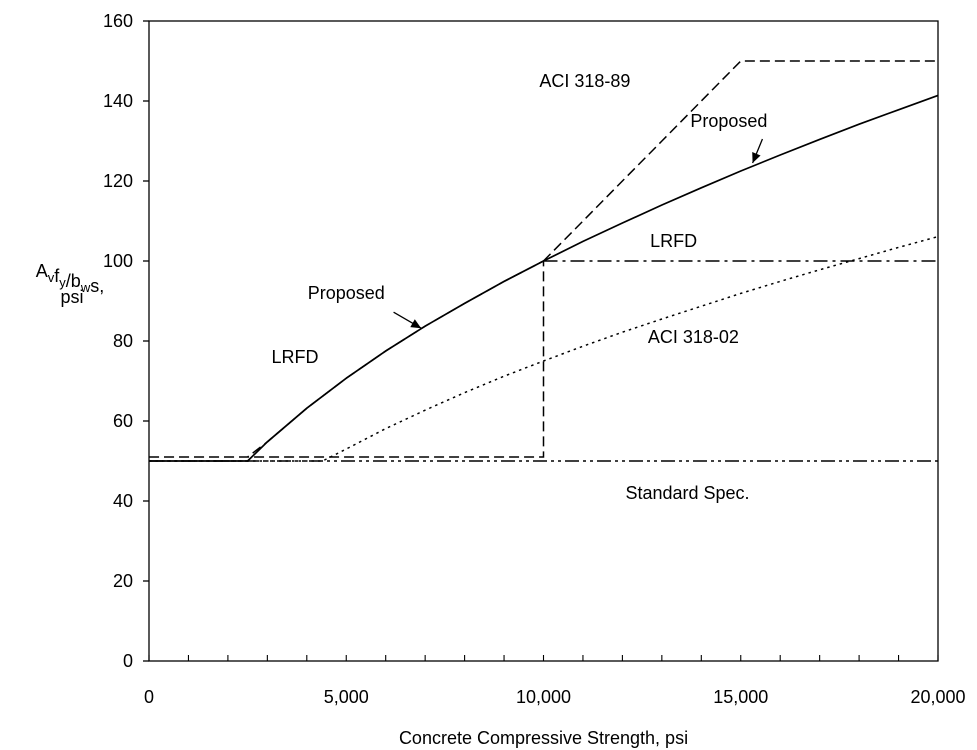 The image size is (977, 750). Describe the element at coordinates (118, 21) in the screenshot. I see `y-tick-label: 160` at that location.